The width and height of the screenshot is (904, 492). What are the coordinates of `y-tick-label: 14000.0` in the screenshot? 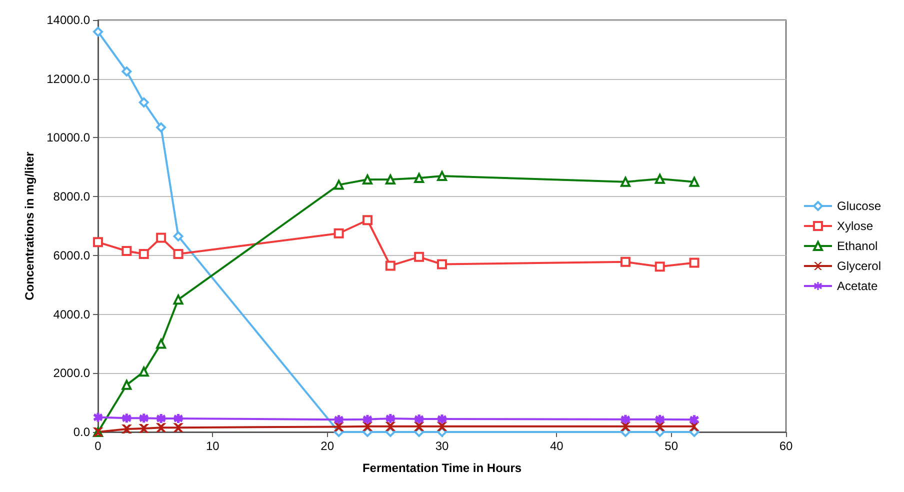 It's located at (68, 20).